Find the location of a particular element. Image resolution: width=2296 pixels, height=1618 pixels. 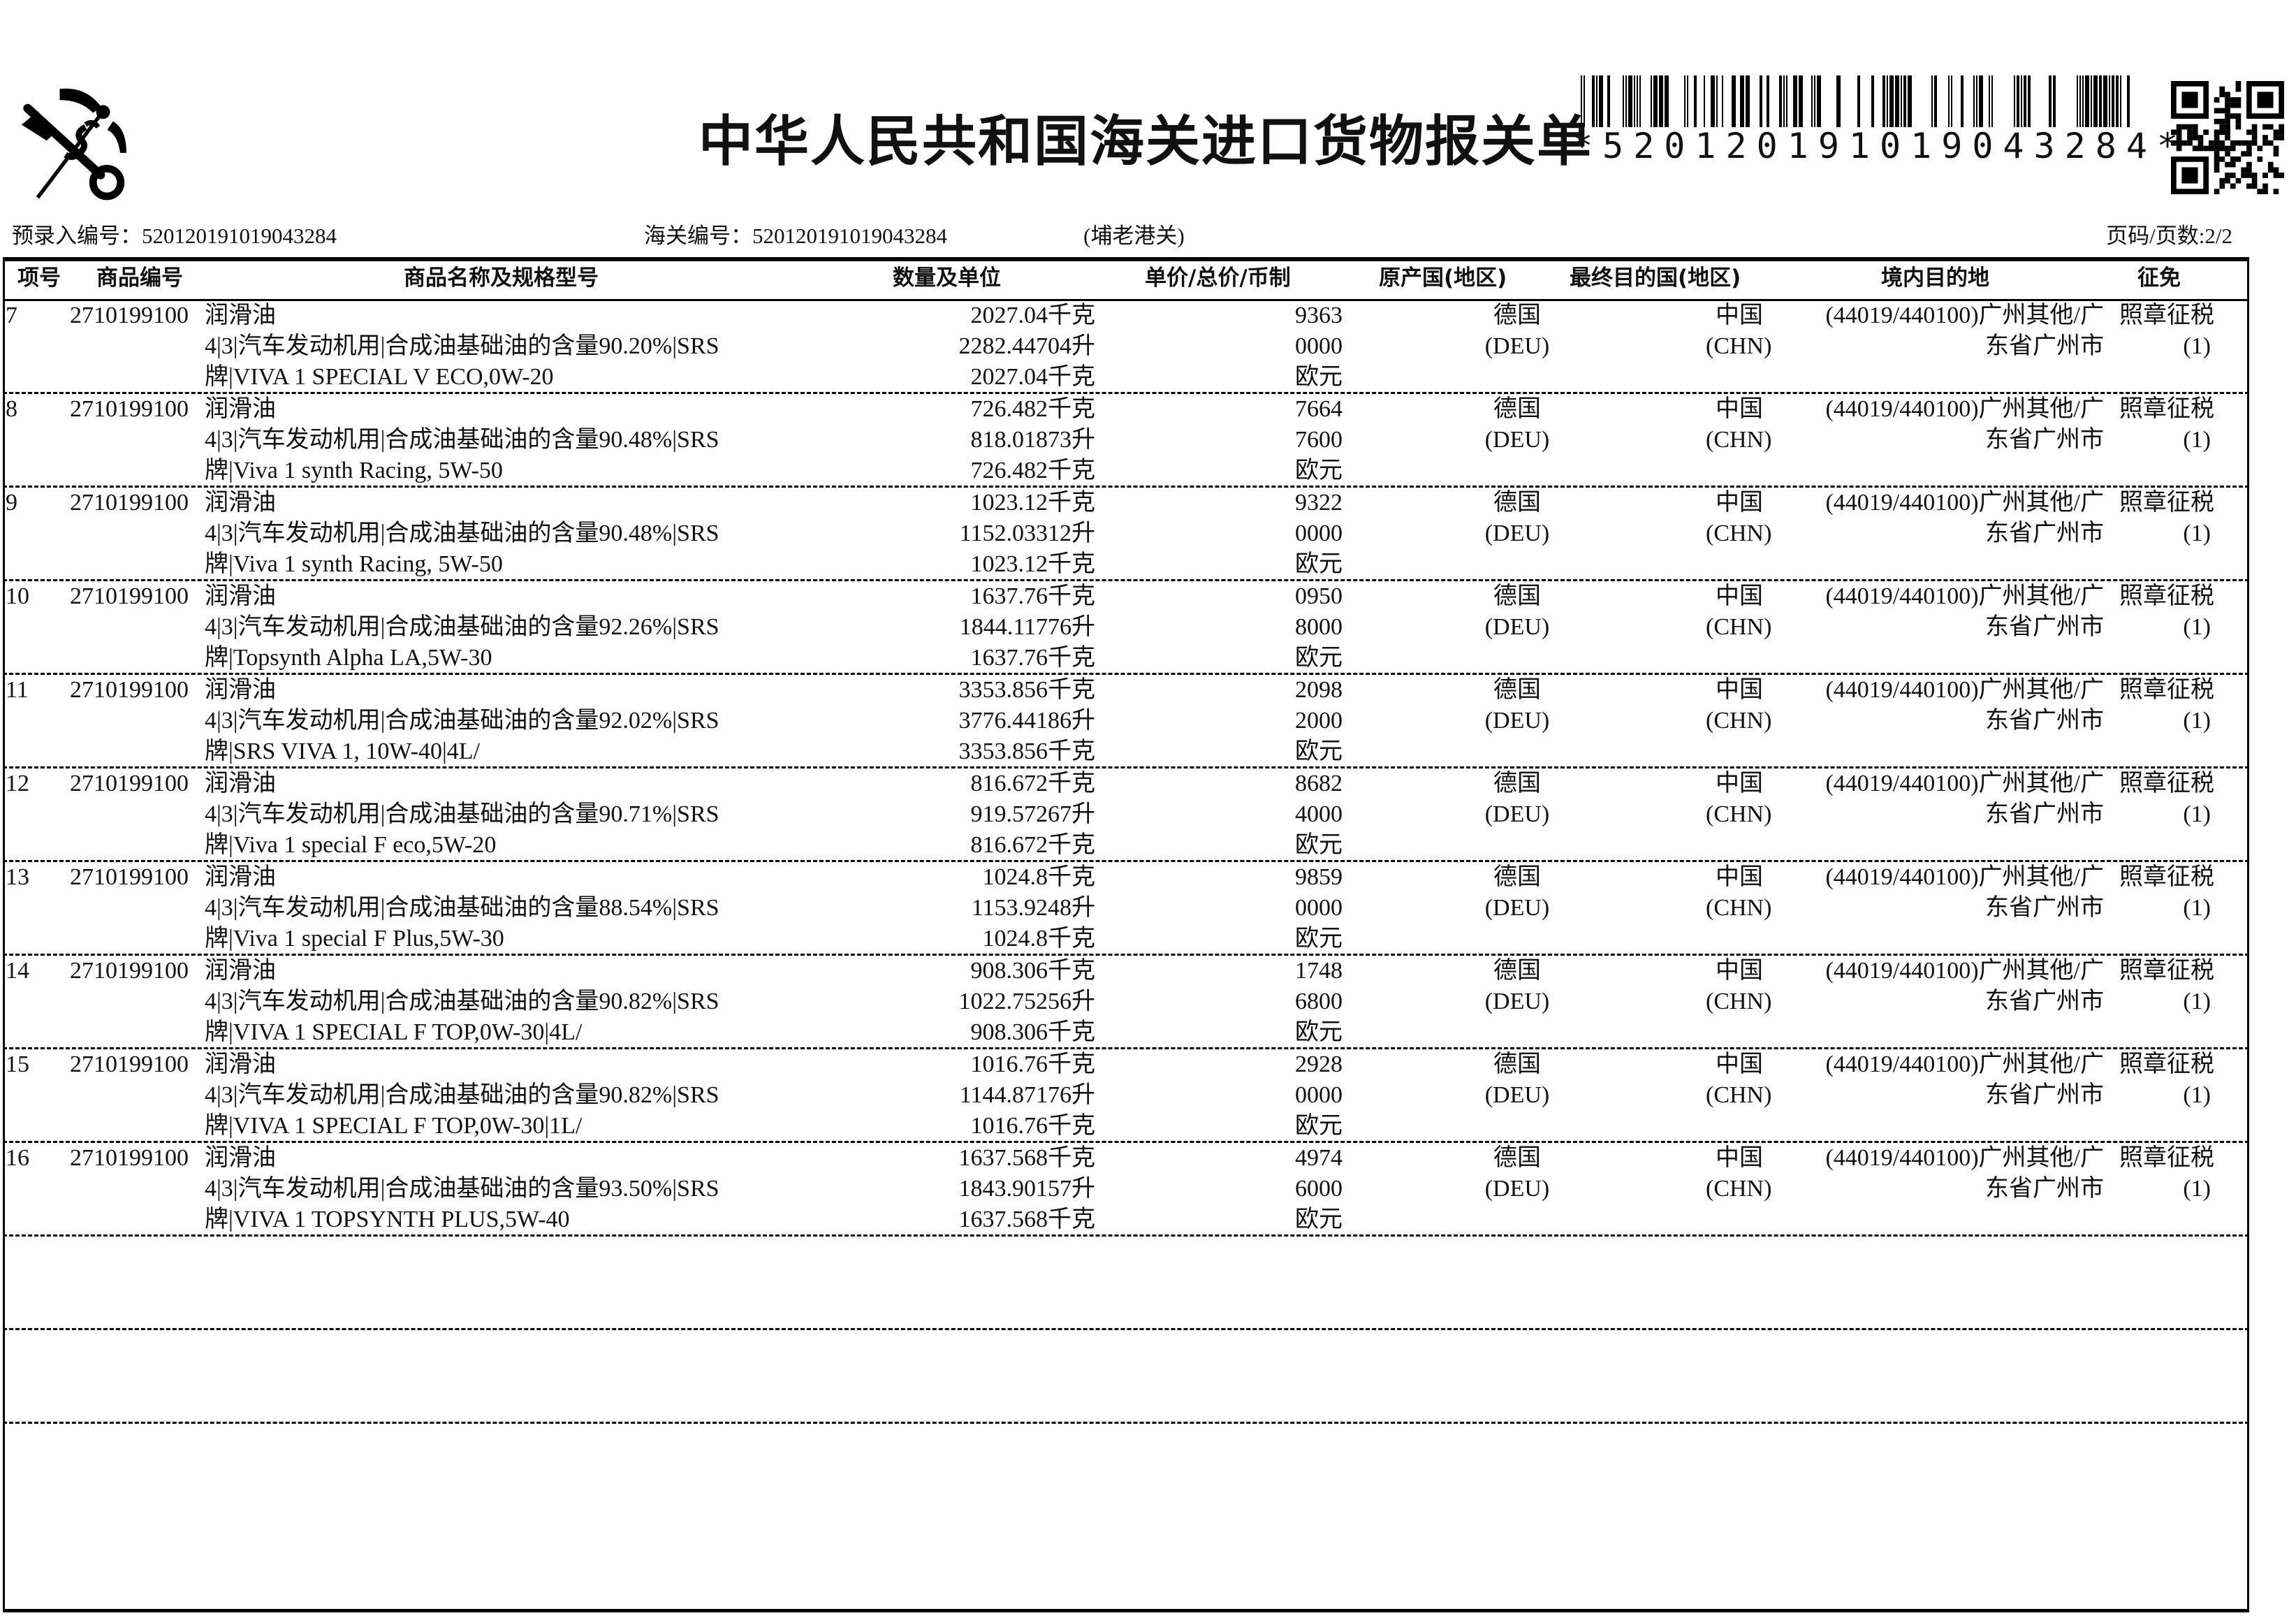

price: 0950 is located at coordinates (1319, 596).